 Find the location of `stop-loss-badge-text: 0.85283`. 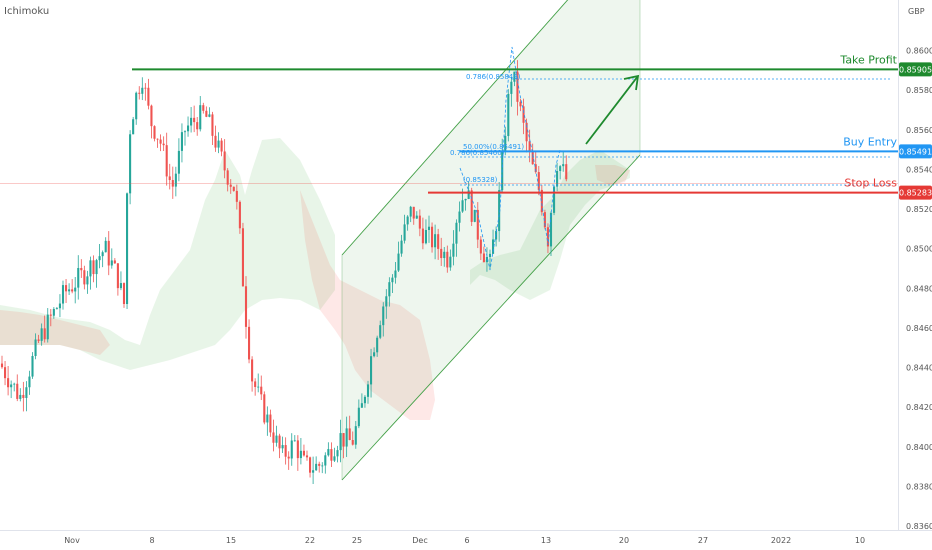

stop-loss-badge-text: 0.85283 is located at coordinates (915, 193).